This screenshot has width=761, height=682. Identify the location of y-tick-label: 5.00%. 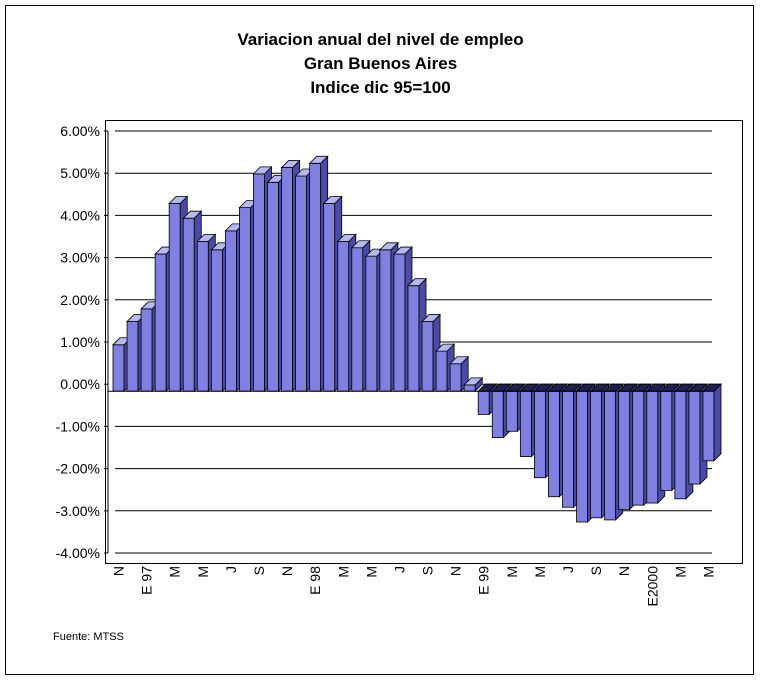
(80, 173).